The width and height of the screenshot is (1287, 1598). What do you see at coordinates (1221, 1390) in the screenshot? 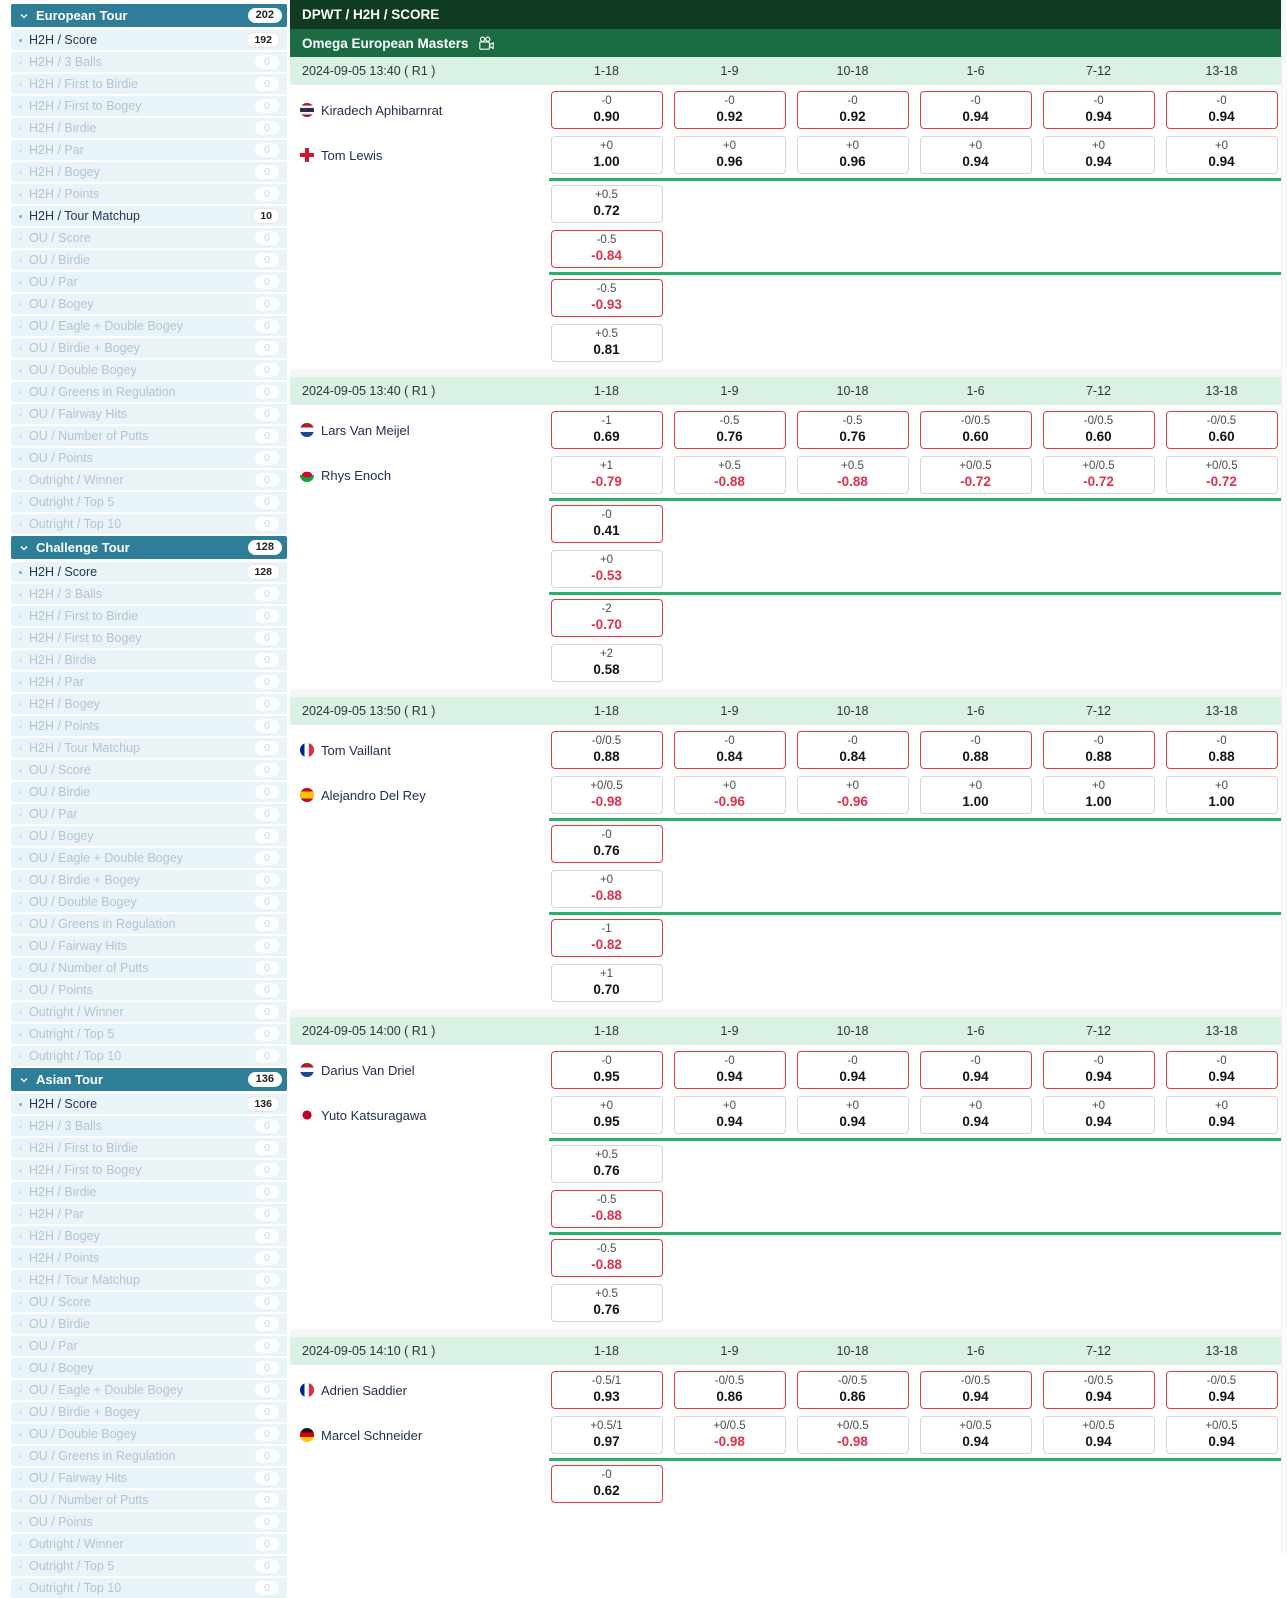
I see `odds-box: -0/0.5 0.94` at bounding box center [1221, 1390].